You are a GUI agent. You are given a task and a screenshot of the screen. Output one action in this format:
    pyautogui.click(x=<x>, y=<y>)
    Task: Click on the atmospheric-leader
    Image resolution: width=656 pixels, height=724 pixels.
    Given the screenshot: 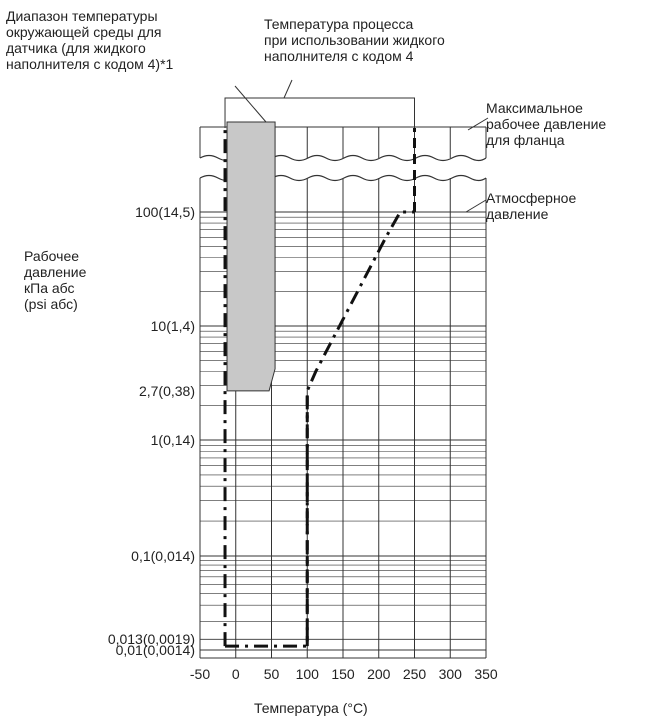 What is the action you would take?
    pyautogui.click(x=476, y=206)
    